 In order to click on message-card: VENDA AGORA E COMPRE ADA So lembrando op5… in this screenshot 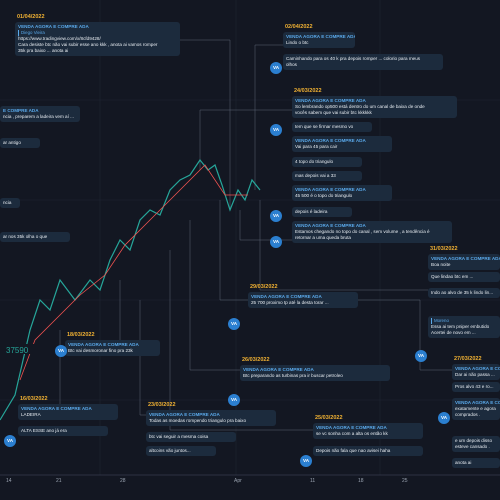, I will do `click(374, 107)`.